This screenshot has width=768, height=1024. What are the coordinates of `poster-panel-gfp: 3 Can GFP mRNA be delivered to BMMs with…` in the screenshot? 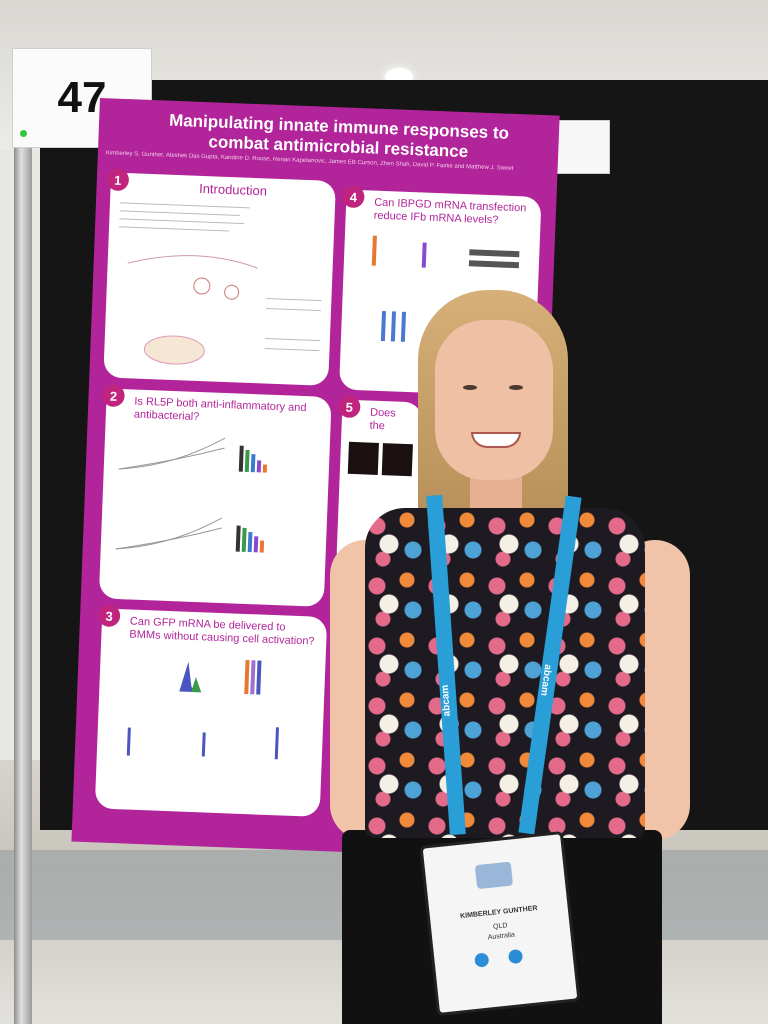 It's located at (211, 710).